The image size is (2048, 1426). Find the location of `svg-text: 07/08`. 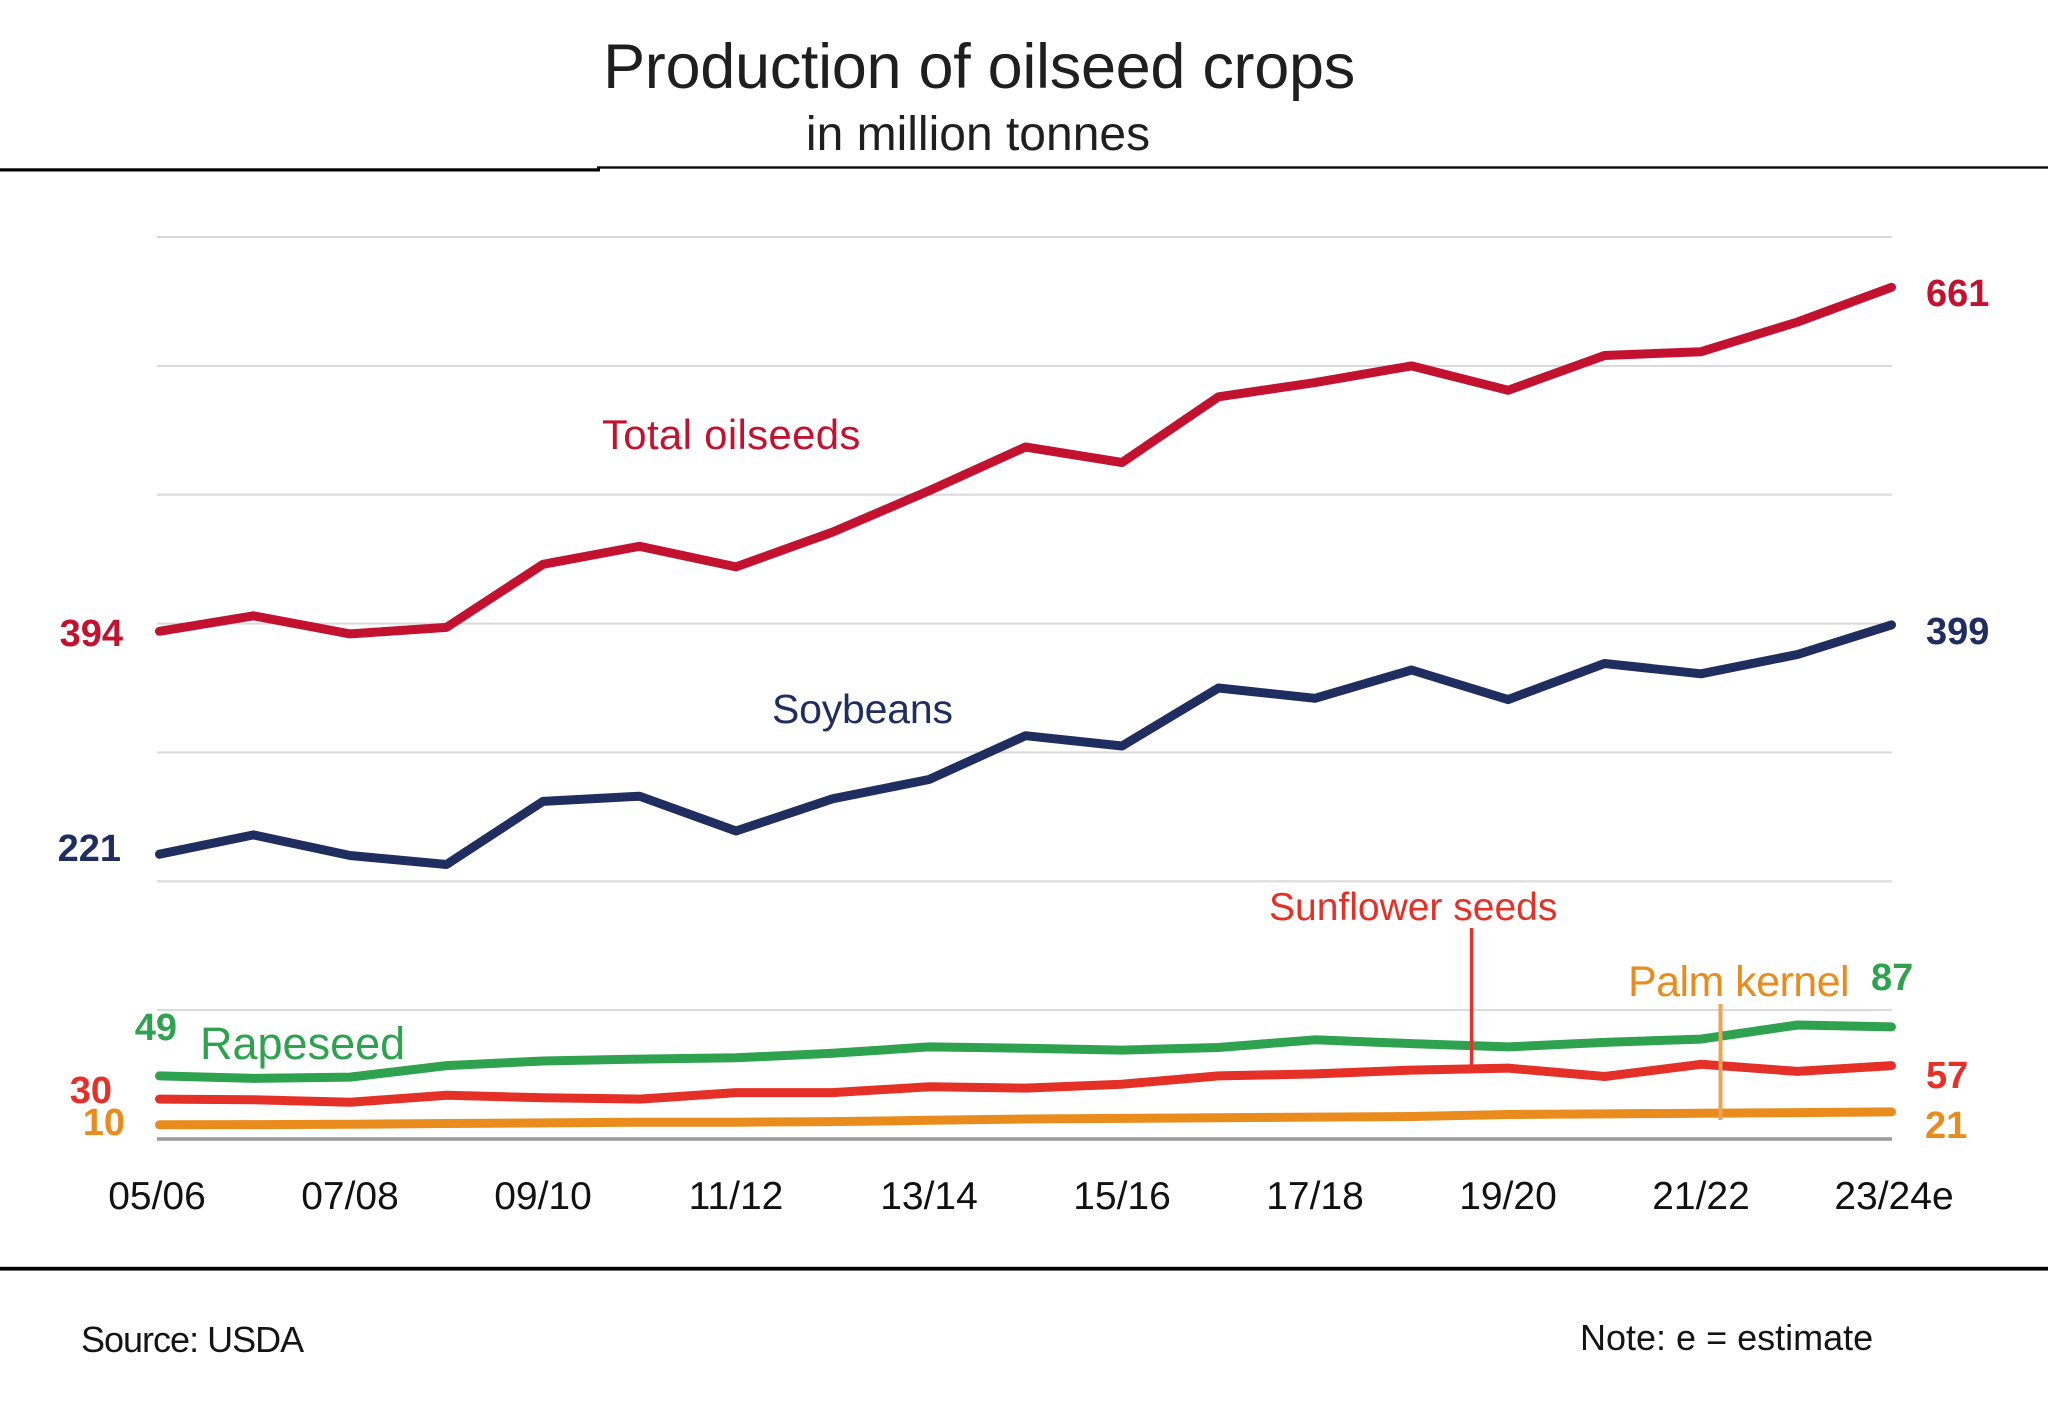

svg-text: 07/08 is located at coordinates (350, 1196).